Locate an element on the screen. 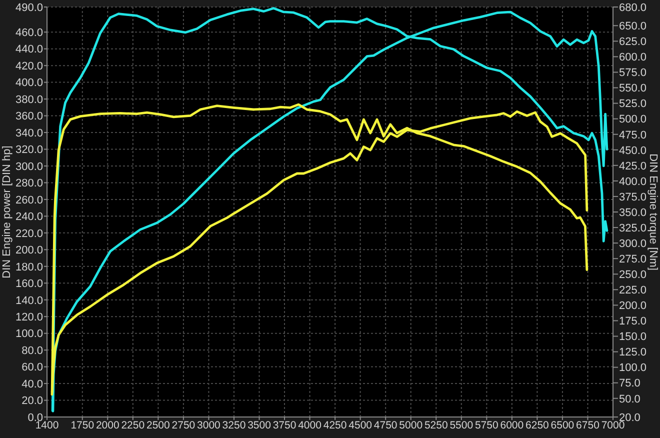 The image size is (660, 438). y-tick-label: 200.0 is located at coordinates (29, 250).